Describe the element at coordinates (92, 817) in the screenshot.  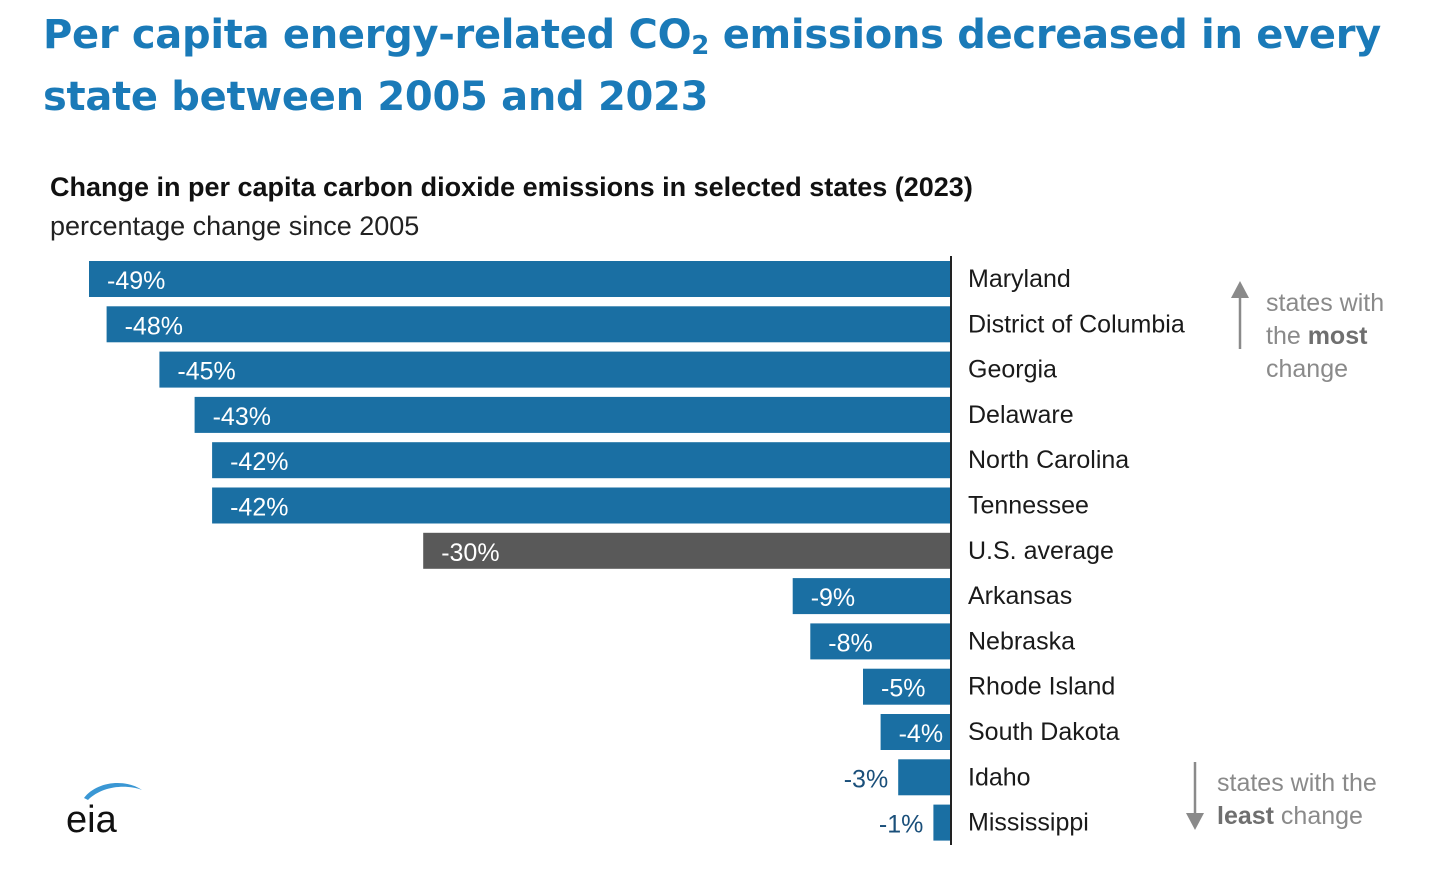
I see `logo-text: eia` at that location.